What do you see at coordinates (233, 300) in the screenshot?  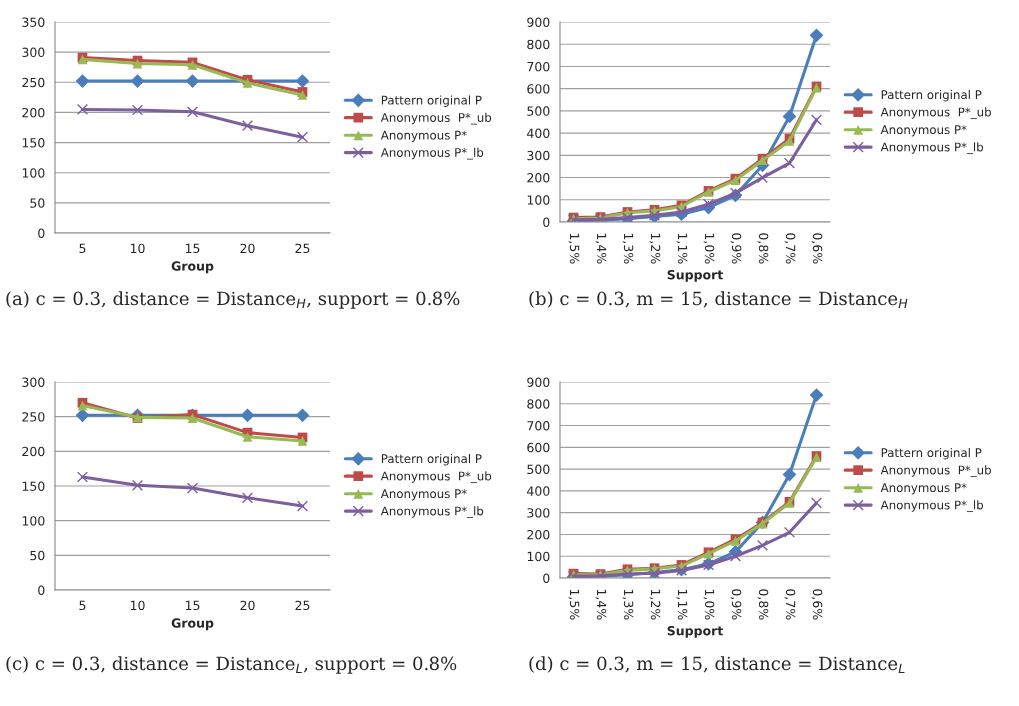 I see `text: (a) c = 0.3, distance = Distance$_{H}$, support = 0.8%` at bounding box center [233, 300].